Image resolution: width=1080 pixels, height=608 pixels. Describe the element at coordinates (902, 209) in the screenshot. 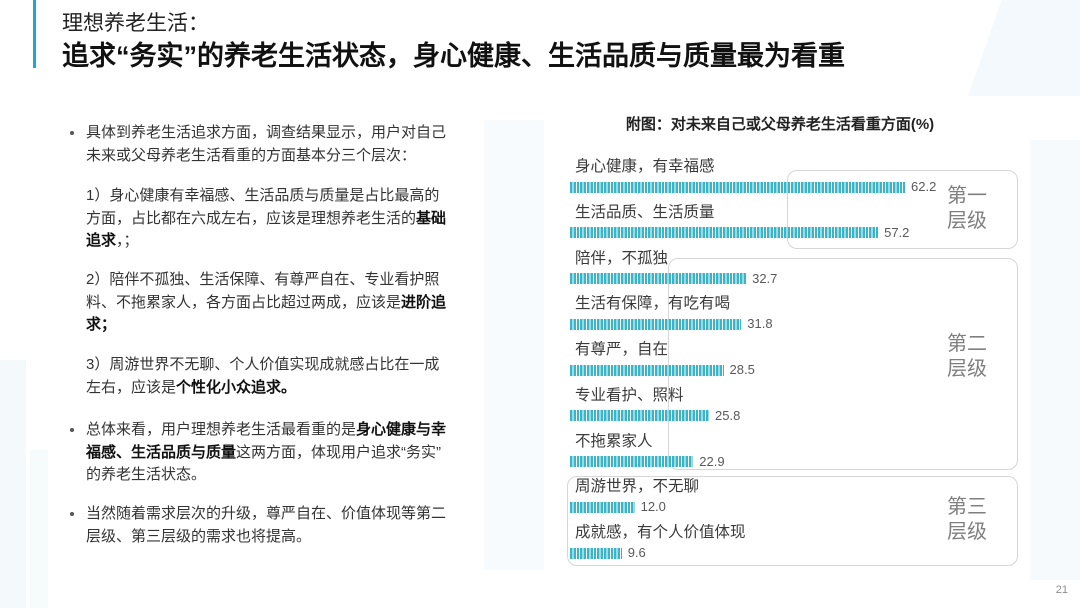

I see `tier-1-box: 第一 层级` at that location.